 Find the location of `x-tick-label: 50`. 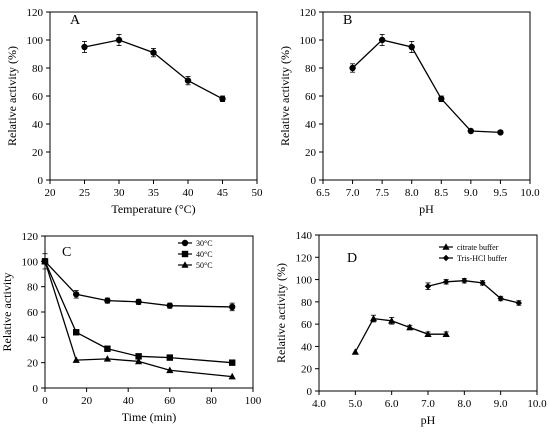

x-tick-label: 50 is located at coordinates (258, 193).